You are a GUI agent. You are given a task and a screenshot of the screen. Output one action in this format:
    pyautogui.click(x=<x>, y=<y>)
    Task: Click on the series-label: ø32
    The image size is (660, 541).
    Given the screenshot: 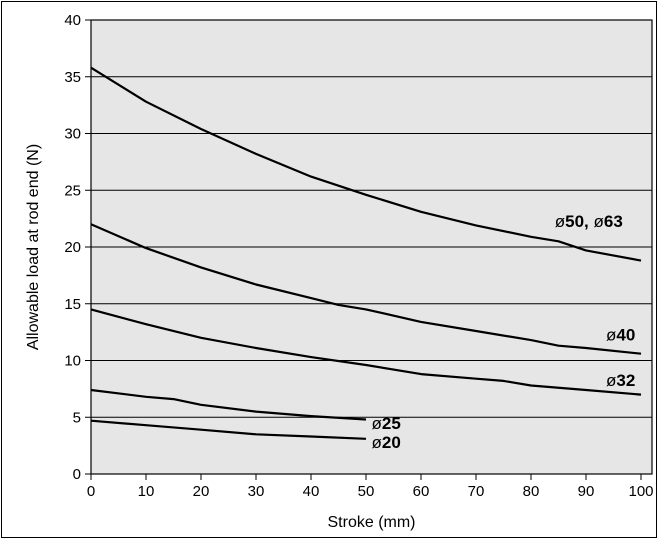 What is the action you would take?
    pyautogui.click(x=620, y=380)
    